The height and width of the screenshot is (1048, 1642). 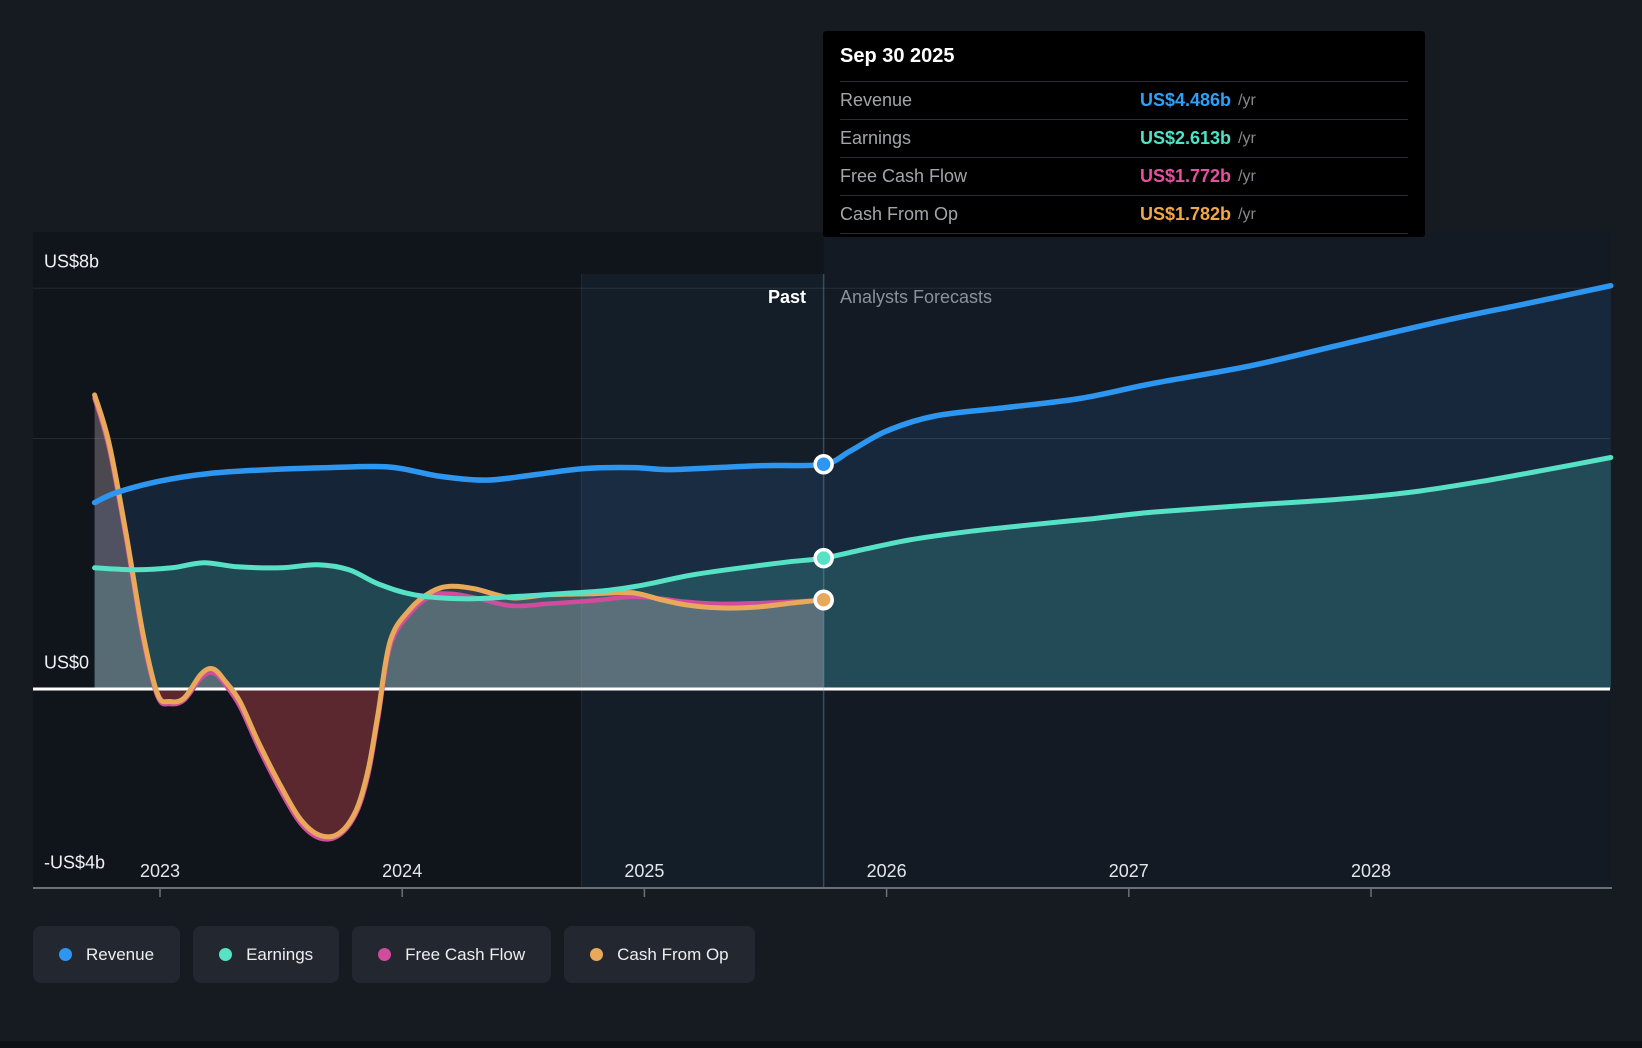 What do you see at coordinates (1124, 100) in the screenshot?
I see `tooltip-row-revenue: Revenue US$4.486b/yr` at bounding box center [1124, 100].